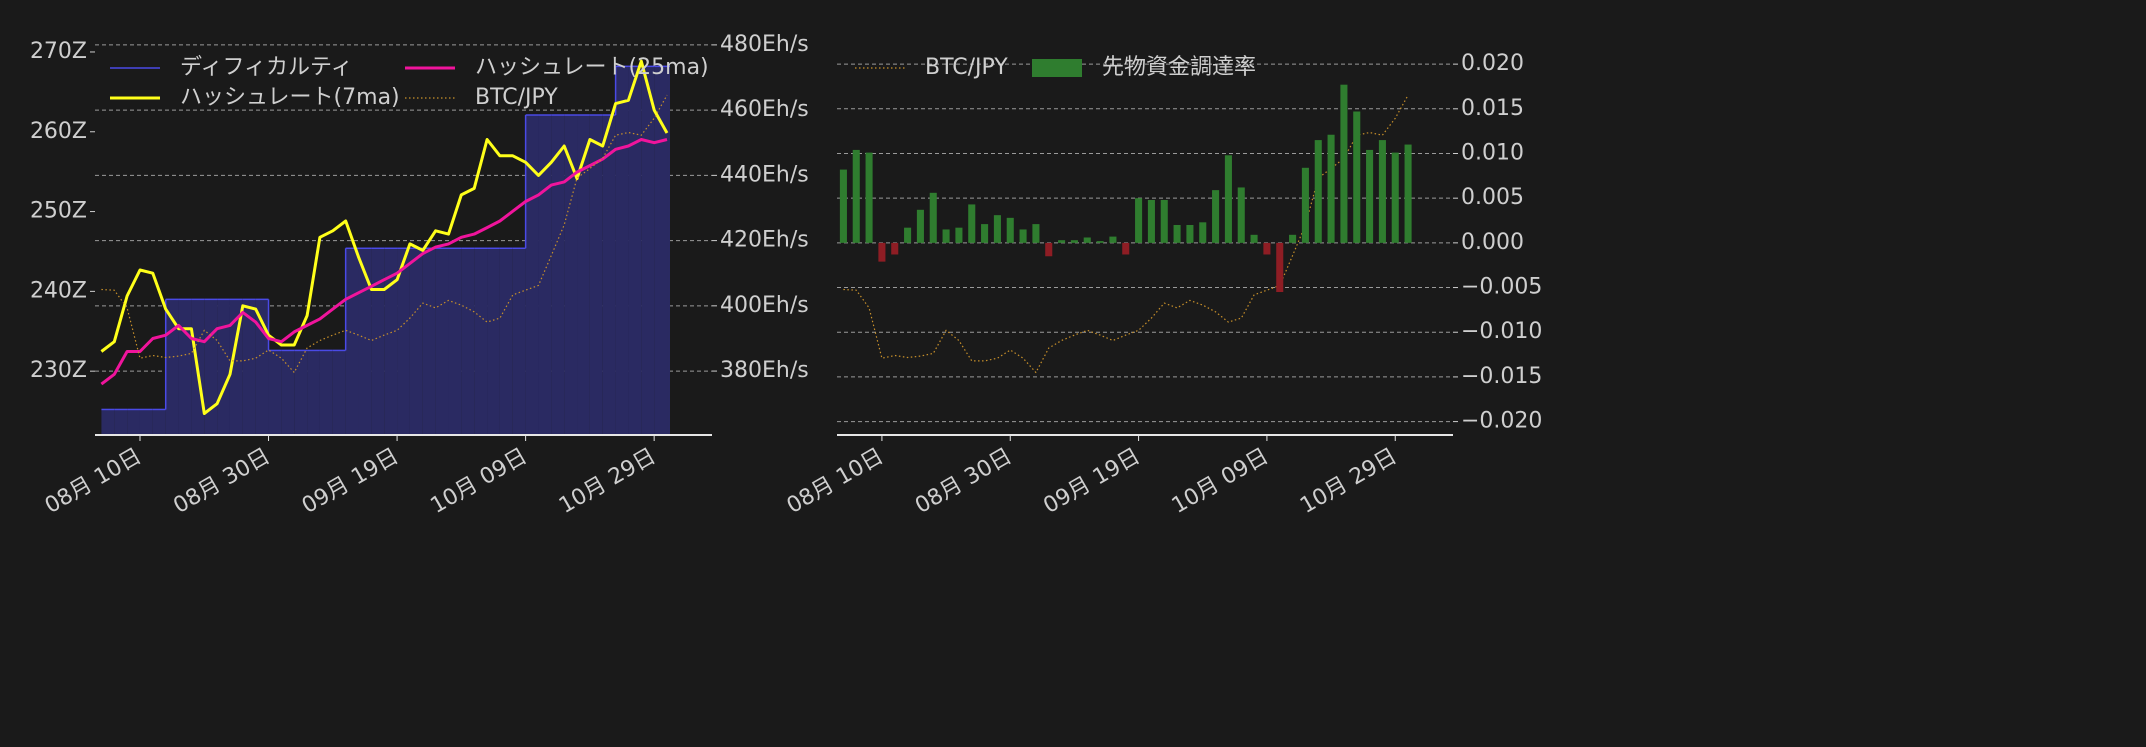  Describe the element at coordinates (1492, 63) in the screenshot. I see `y-tick-label: 0.020` at that location.